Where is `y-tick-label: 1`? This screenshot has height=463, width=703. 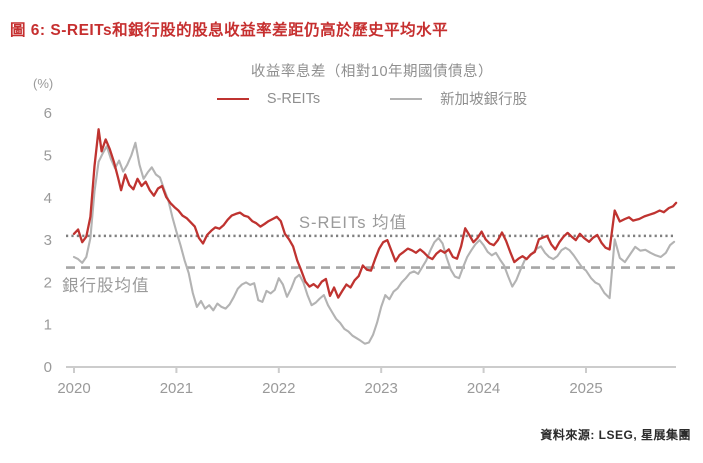 y-tick-label: 1 is located at coordinates (48, 325).